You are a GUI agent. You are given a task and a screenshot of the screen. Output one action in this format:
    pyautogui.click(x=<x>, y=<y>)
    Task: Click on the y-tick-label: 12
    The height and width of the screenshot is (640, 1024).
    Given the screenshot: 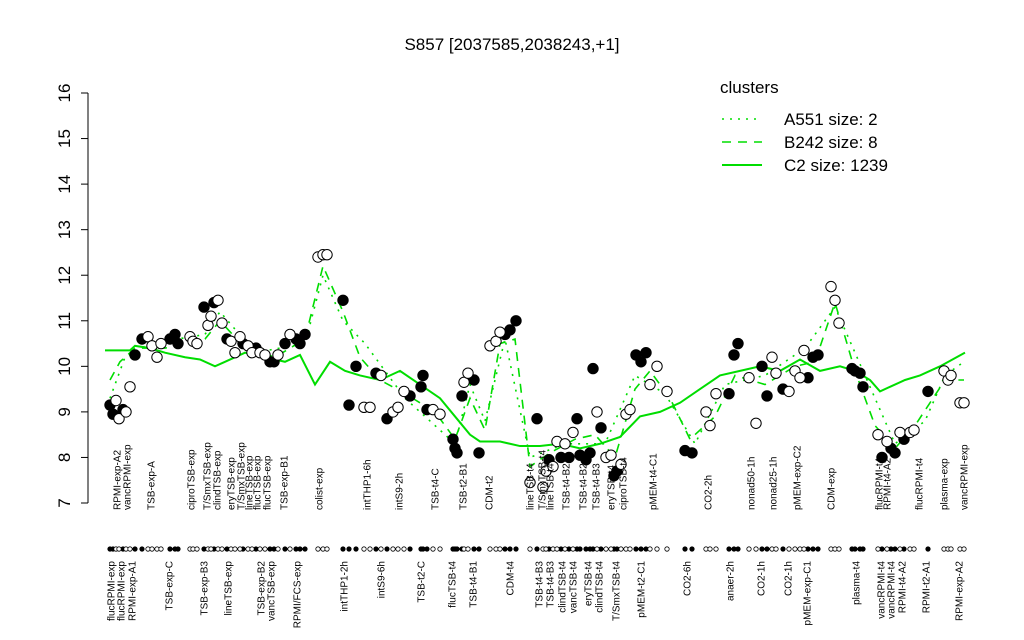 What is the action you would take?
    pyautogui.click(x=64, y=275)
    